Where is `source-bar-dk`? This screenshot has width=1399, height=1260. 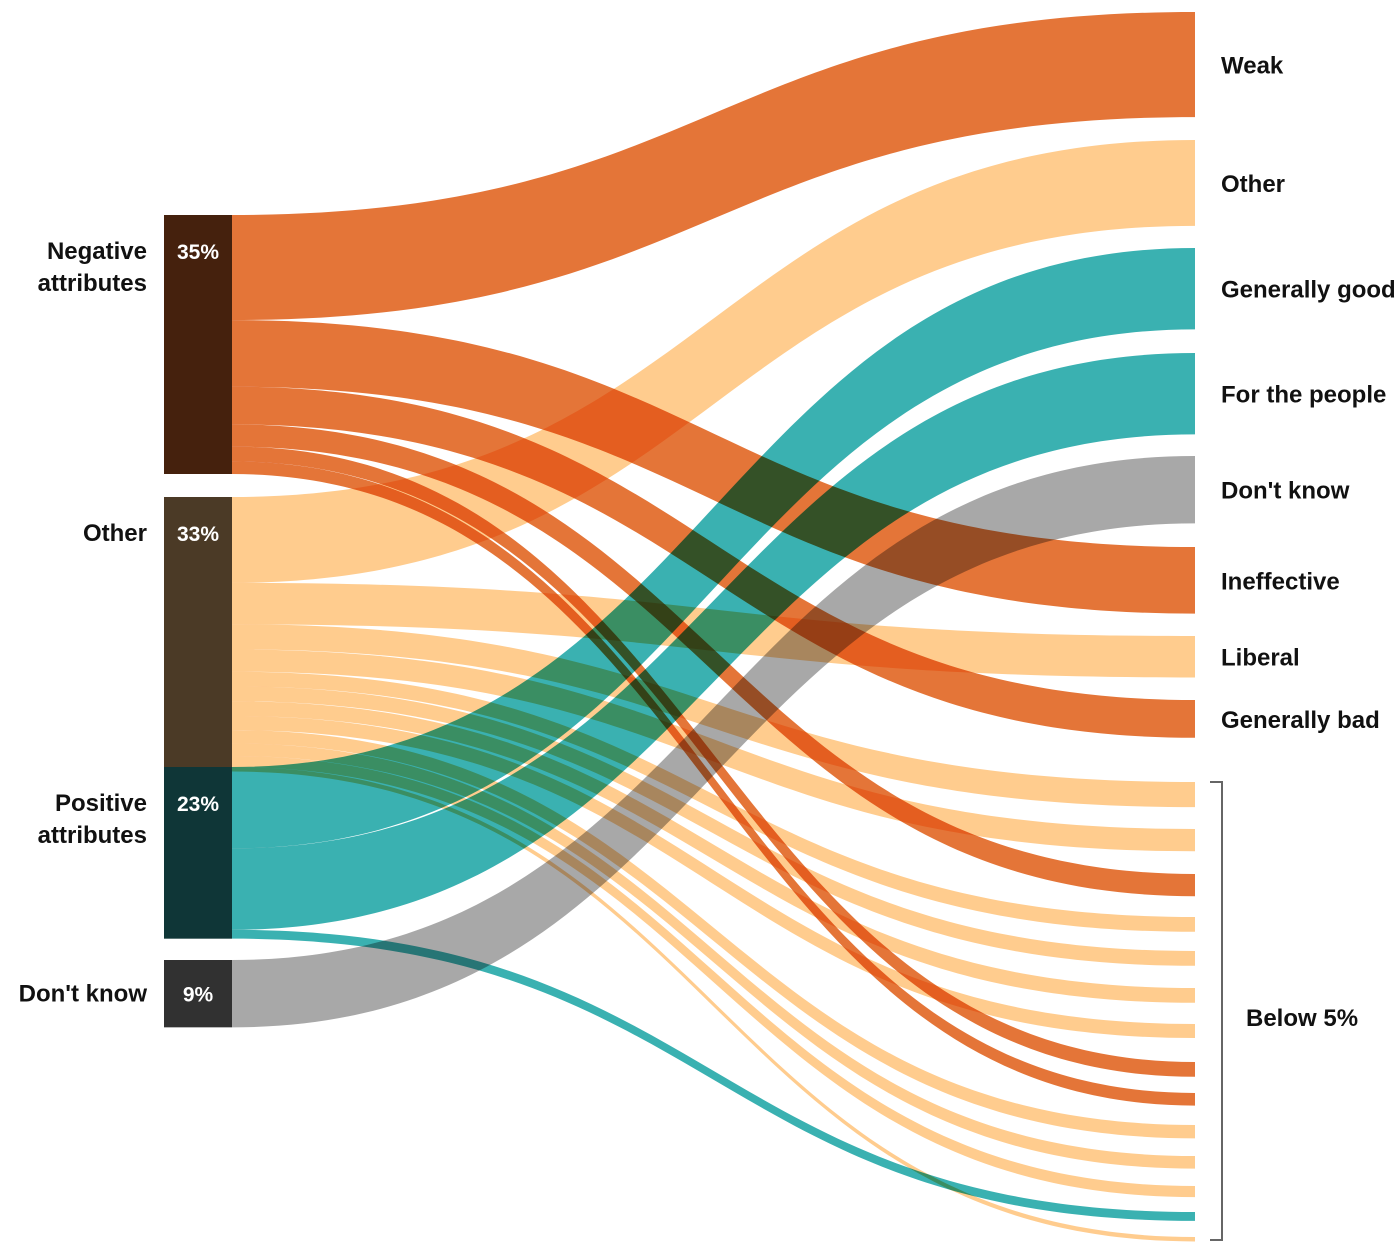
source-bar-dk is located at coordinates (198, 994).